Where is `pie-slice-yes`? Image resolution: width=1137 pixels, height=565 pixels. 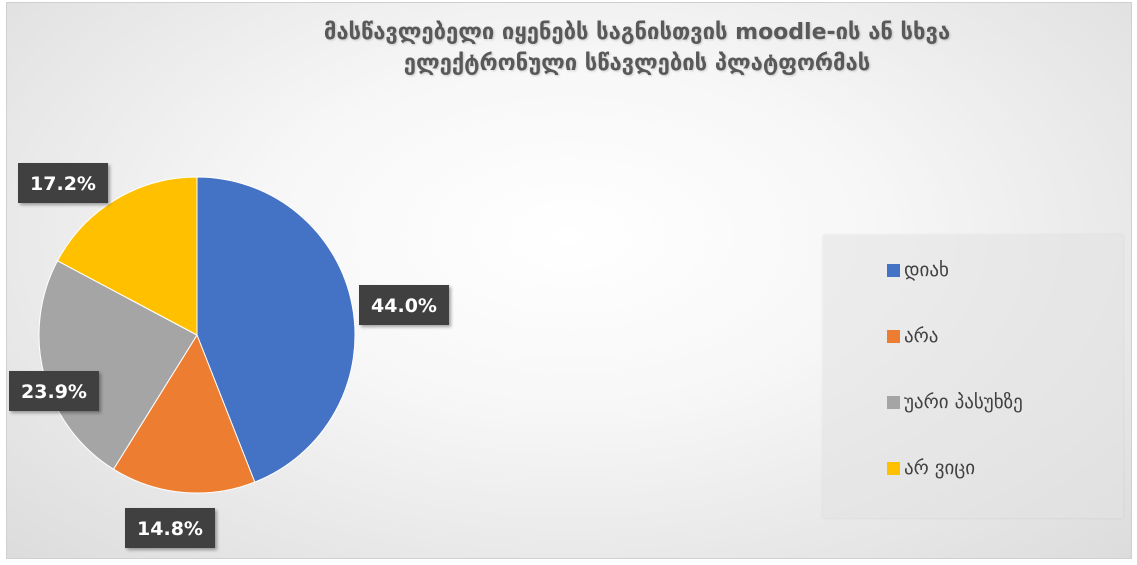
pie-slice-yes is located at coordinates (276, 329).